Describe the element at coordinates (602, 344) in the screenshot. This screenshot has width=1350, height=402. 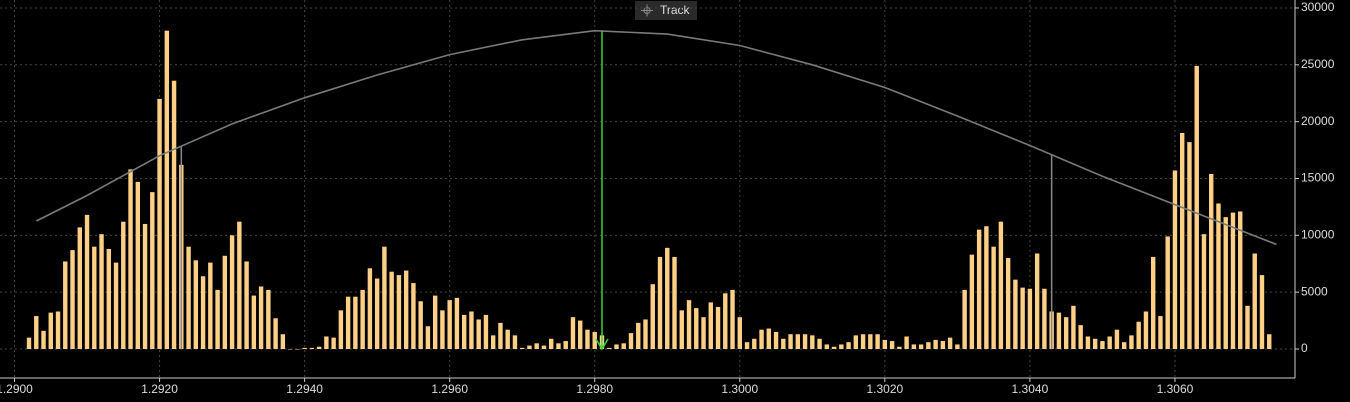
I see `arrow-head` at that location.